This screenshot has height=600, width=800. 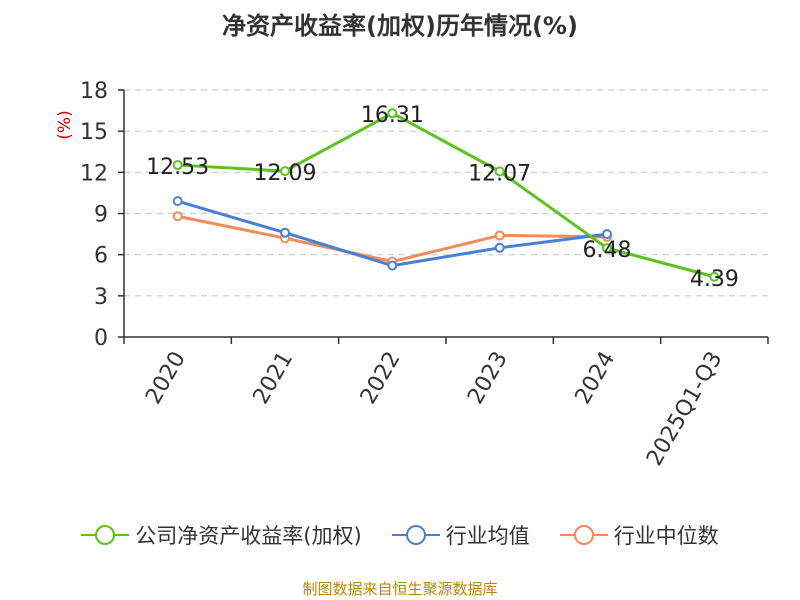 I want to click on legend-item-industry-median: 行业中位数, so click(x=639, y=535).